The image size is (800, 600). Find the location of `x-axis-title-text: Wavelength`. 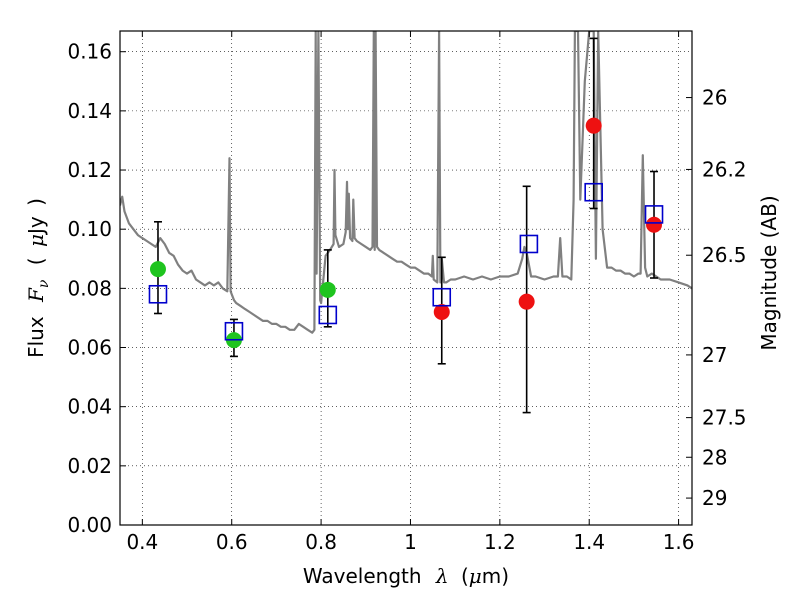

x-axis-title-text: Wavelength is located at coordinates (362, 576).